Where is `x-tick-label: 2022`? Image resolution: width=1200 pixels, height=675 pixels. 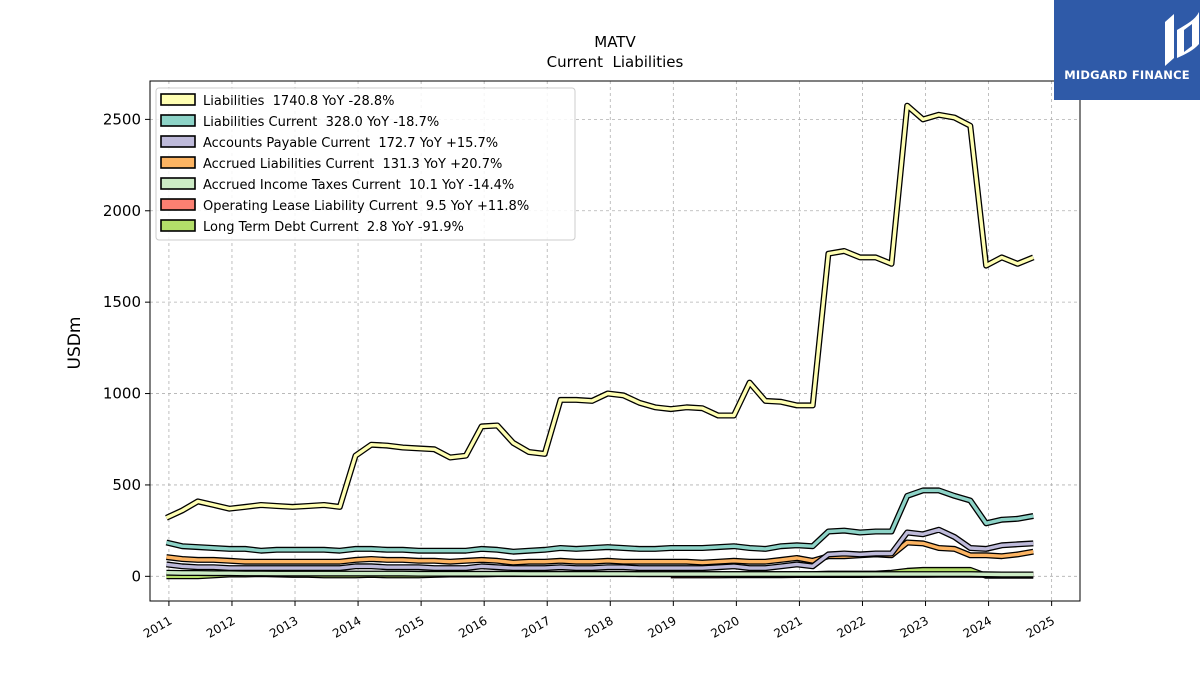
x-tick-label: 2022 is located at coordinates (851, 626).